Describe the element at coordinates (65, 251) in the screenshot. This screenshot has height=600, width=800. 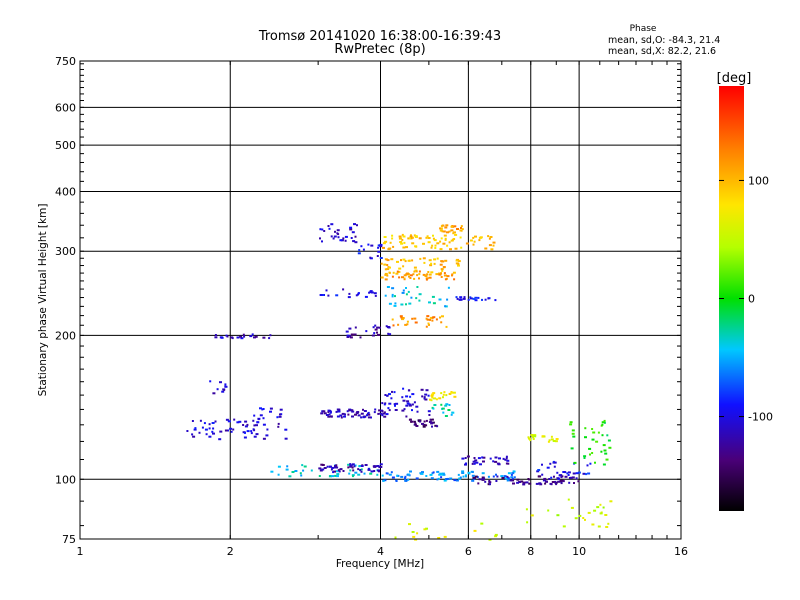
I see `y-tick-label-300: 300` at that location.